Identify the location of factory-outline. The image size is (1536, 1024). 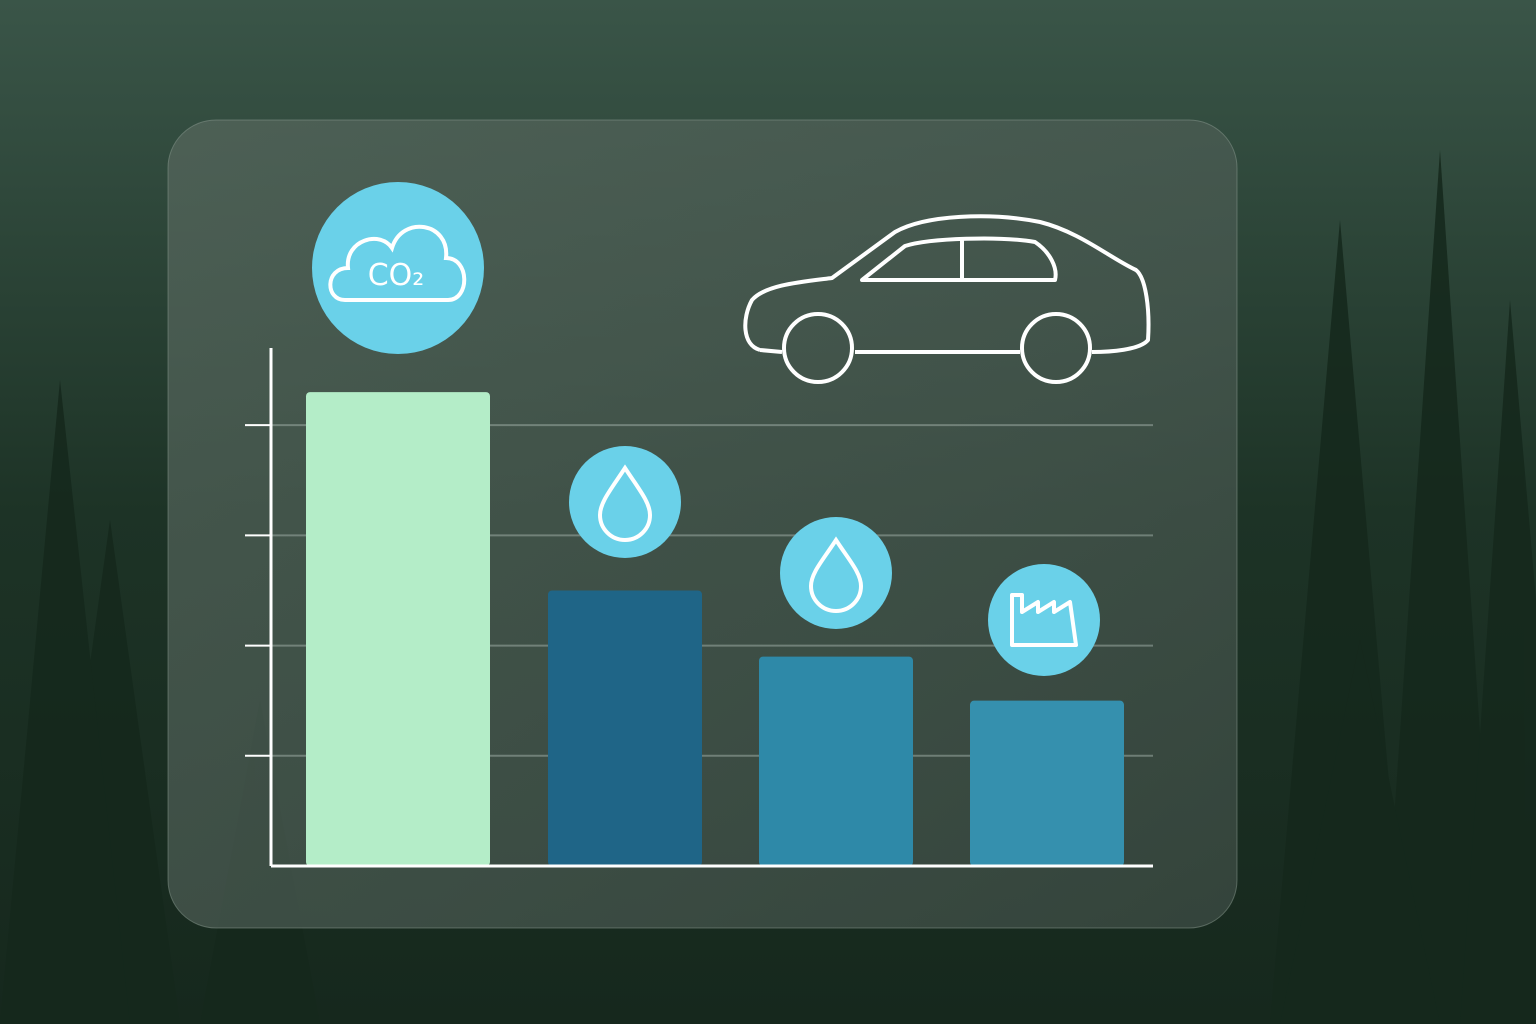
(1044, 620).